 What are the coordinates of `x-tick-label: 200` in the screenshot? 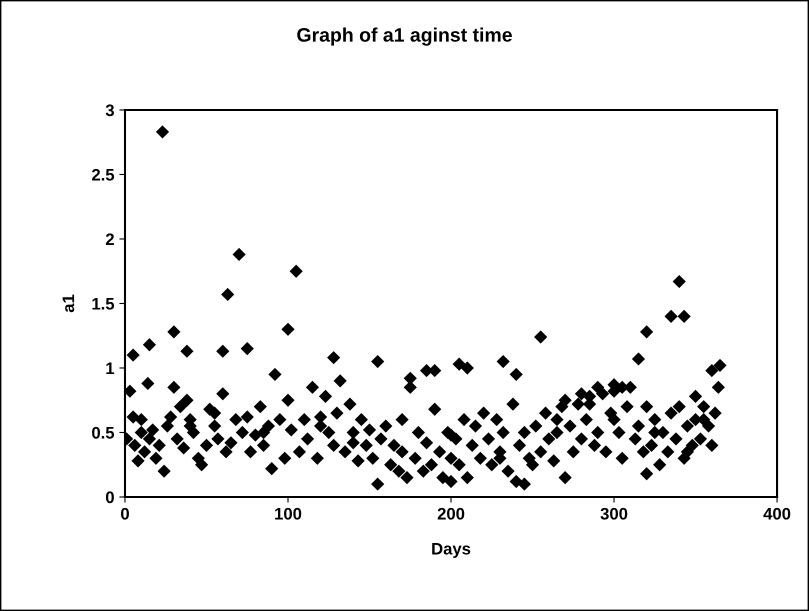 It's located at (451, 514).